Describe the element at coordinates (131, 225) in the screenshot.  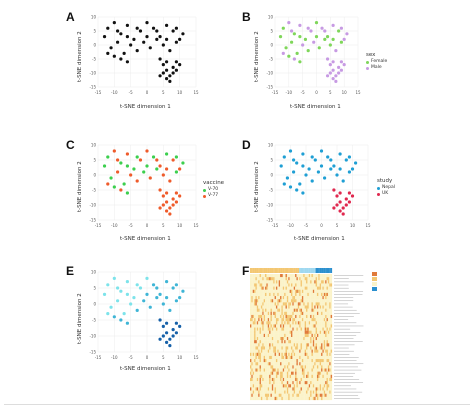
I see `x-tick-label: -5` at that location.